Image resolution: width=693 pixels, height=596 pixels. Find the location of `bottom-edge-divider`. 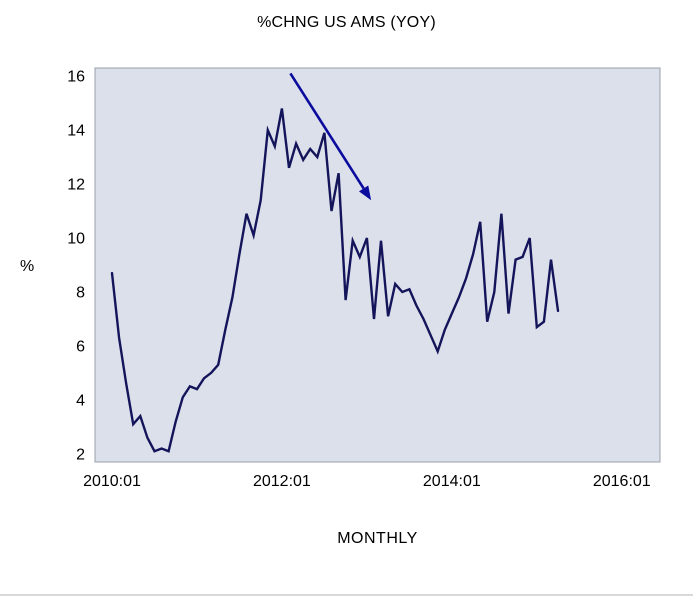

bottom-edge-divider is located at coordinates (346, 595).